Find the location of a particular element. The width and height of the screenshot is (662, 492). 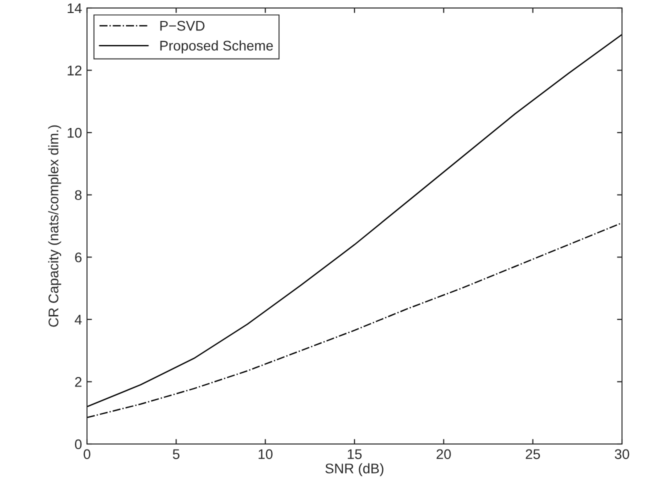

x-tick-label: 20 is located at coordinates (443, 454).